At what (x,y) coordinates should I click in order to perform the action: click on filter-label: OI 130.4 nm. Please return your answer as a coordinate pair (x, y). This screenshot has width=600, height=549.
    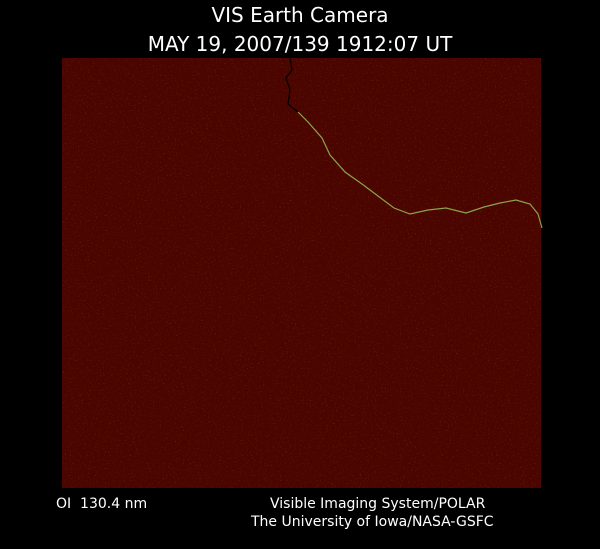
    Looking at the image, I should click on (101, 504).